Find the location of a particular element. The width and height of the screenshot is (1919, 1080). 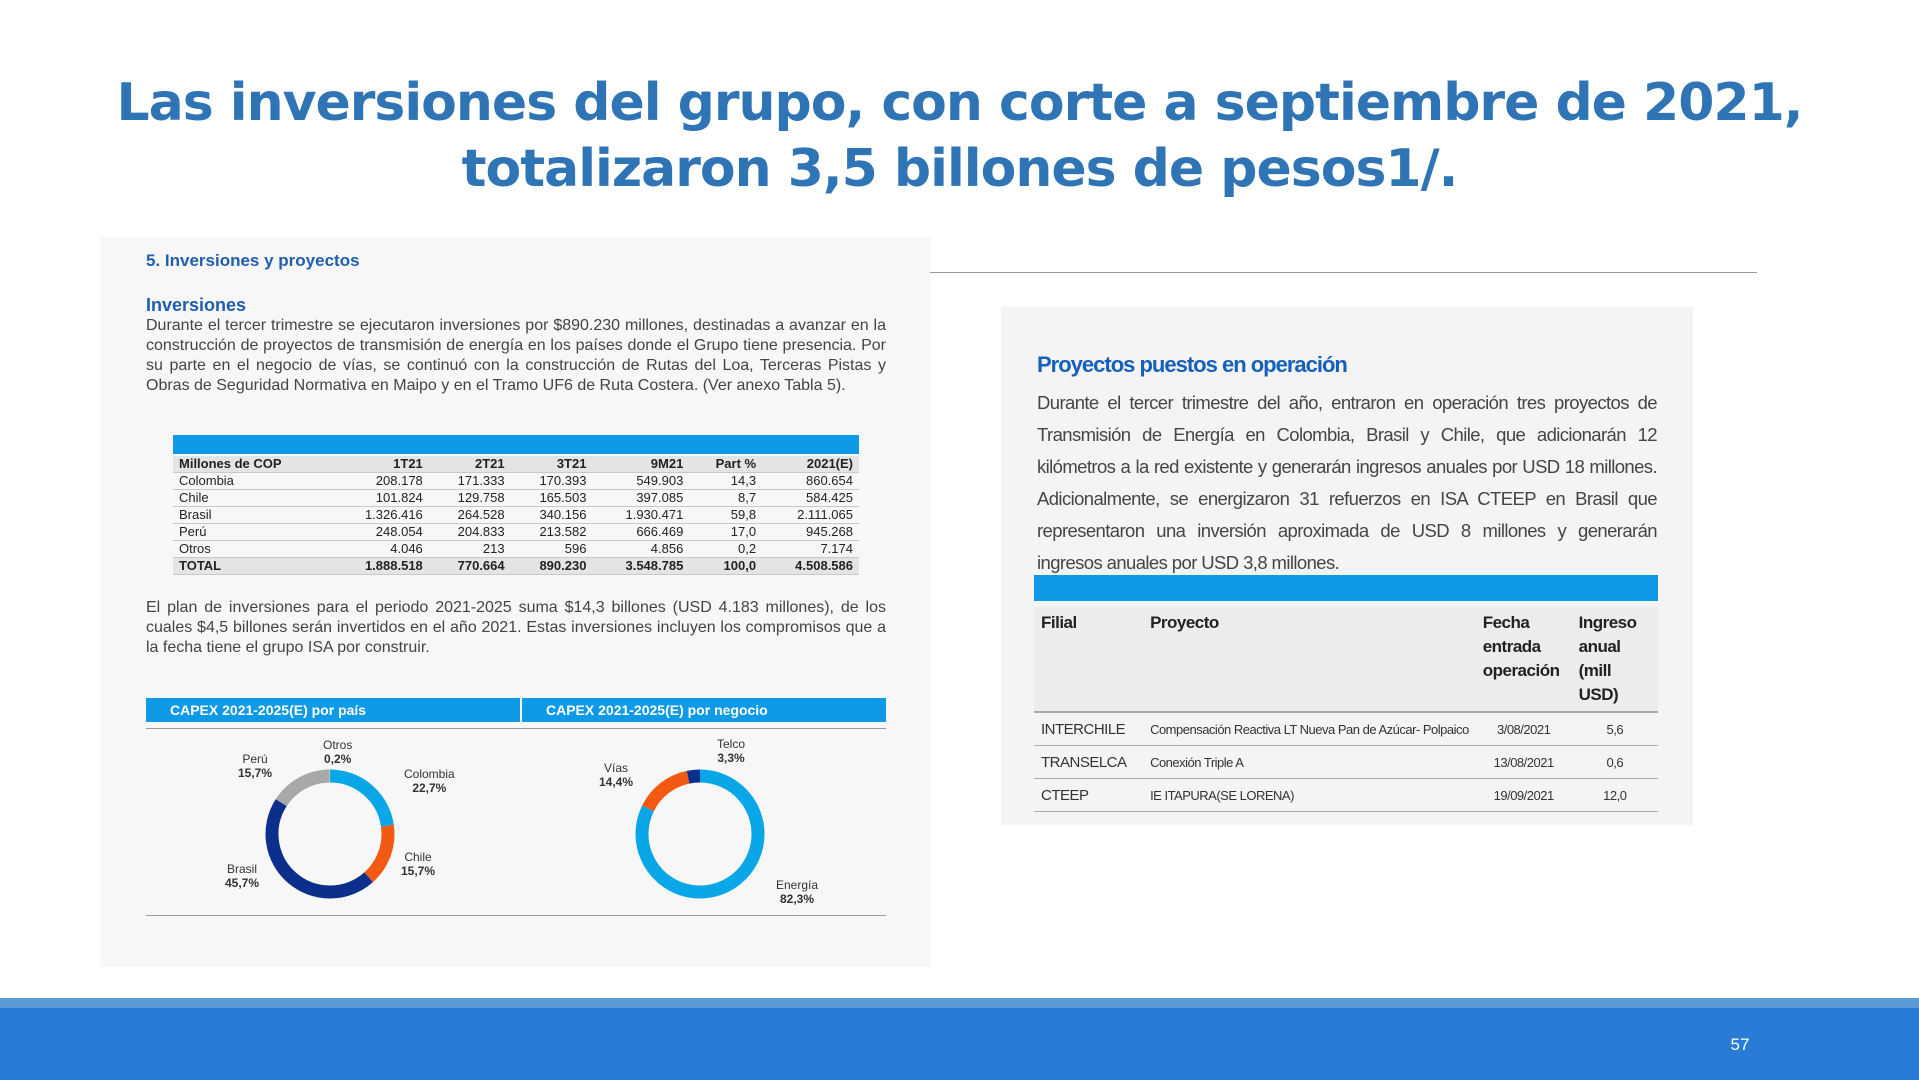

table-cell: 129.758 is located at coordinates (469, 498).